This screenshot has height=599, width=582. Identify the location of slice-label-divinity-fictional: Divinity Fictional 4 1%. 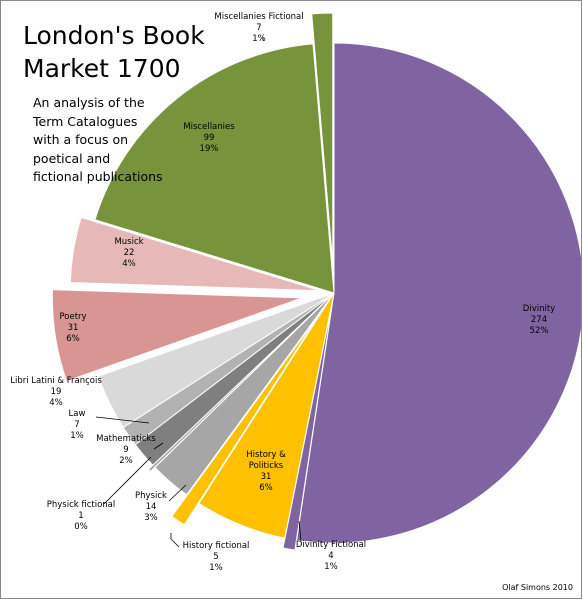
(331, 556).